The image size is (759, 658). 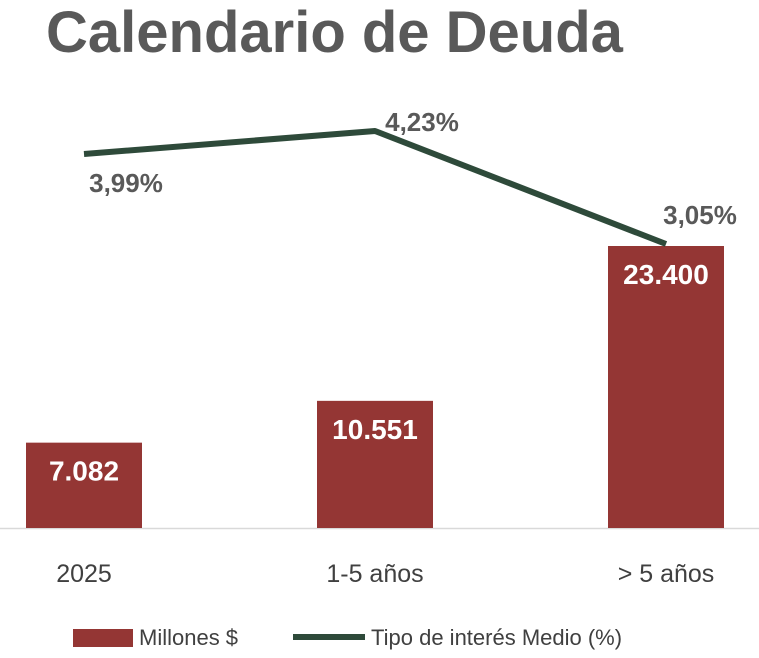 What do you see at coordinates (422, 122) in the screenshot?
I see `line-value-label: 4,23%` at bounding box center [422, 122].